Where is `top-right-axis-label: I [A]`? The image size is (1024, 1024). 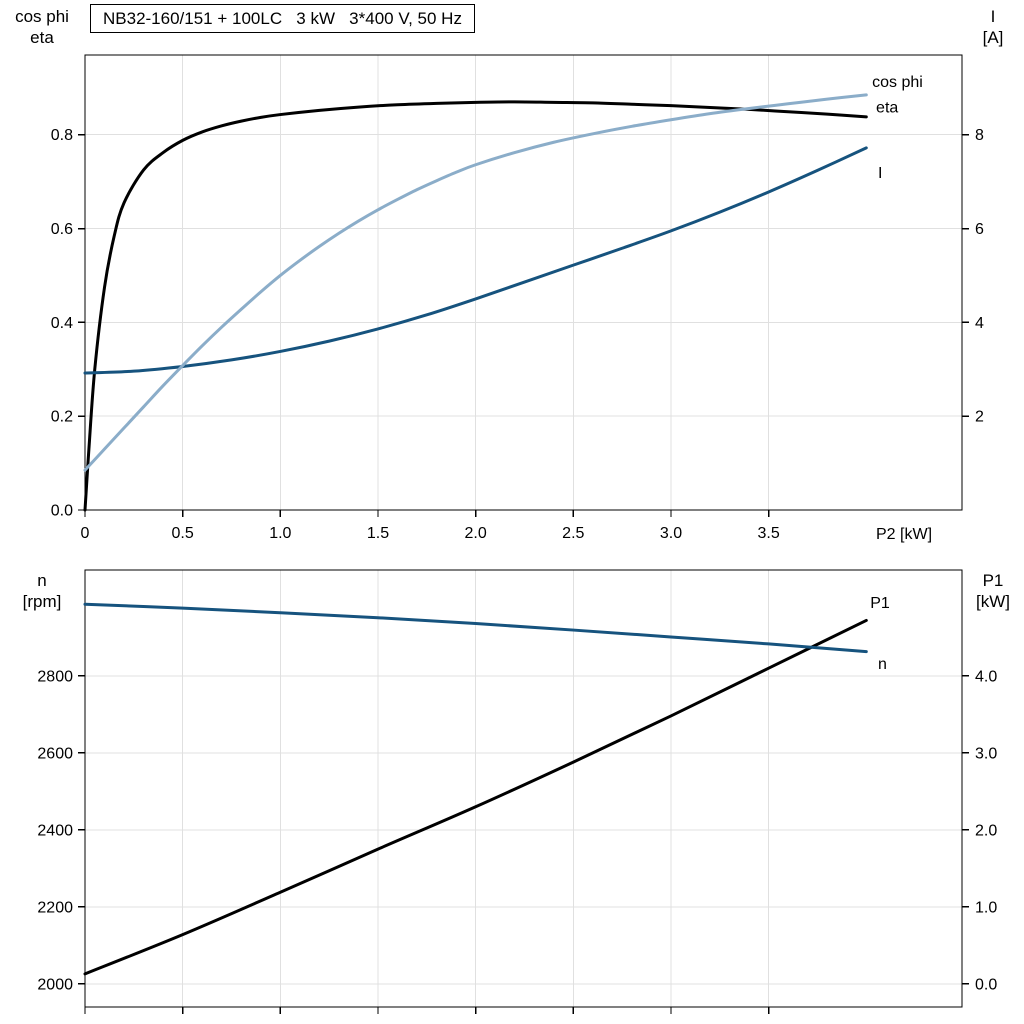 top-right-axis-label: I [A] is located at coordinates (993, 27).